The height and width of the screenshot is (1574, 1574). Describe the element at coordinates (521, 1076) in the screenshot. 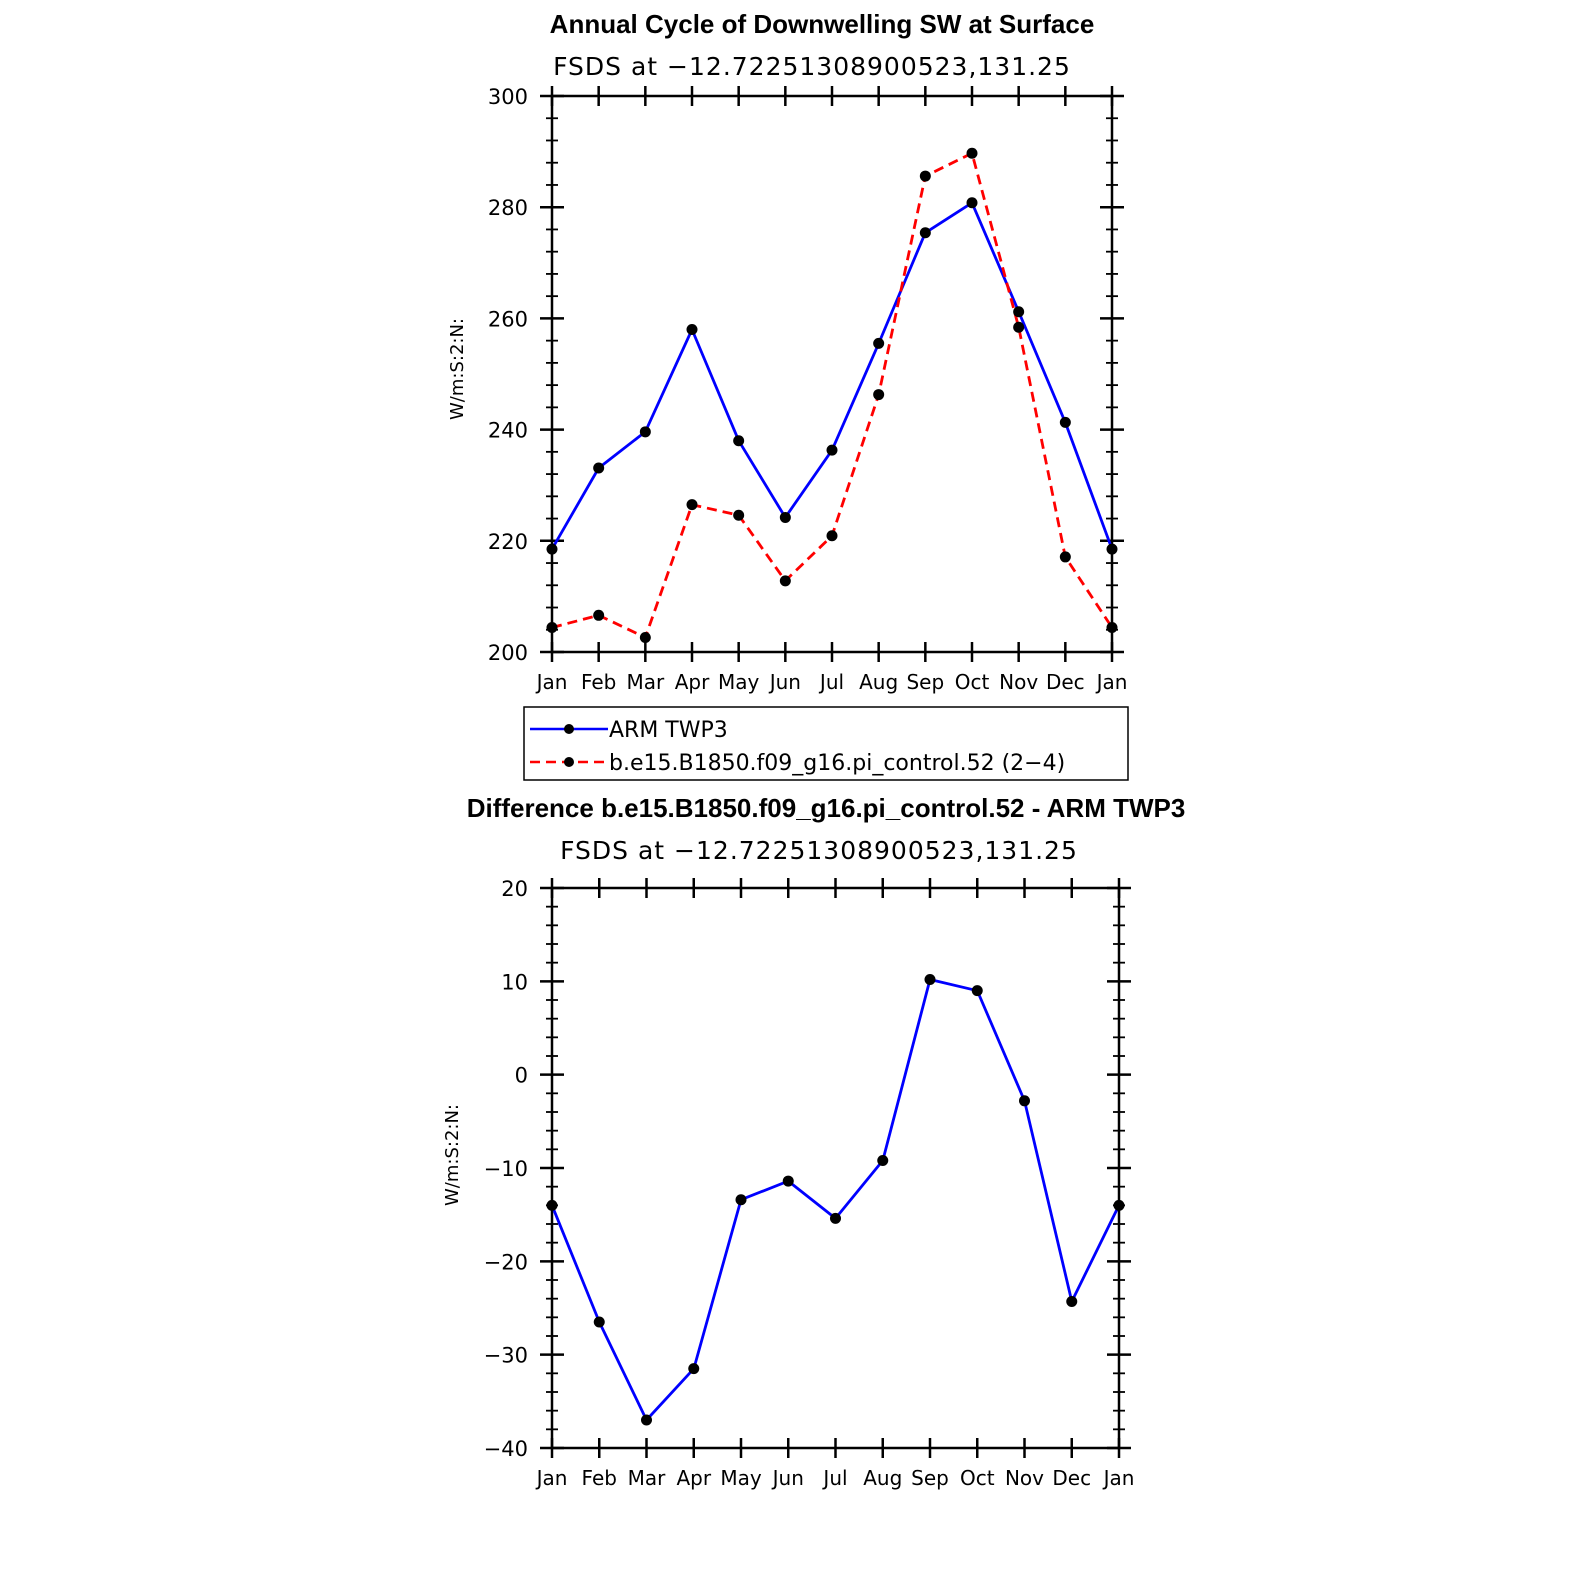

I see `y-tick-label: 0` at that location.